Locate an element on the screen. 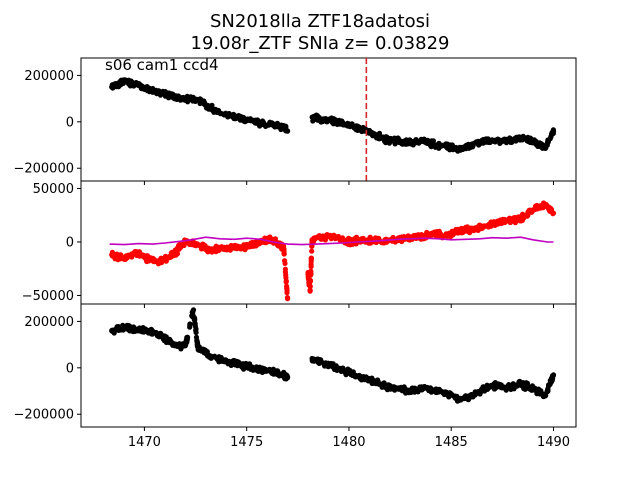 The width and height of the screenshot is (640, 480). points-bottom is located at coordinates (333, 355).